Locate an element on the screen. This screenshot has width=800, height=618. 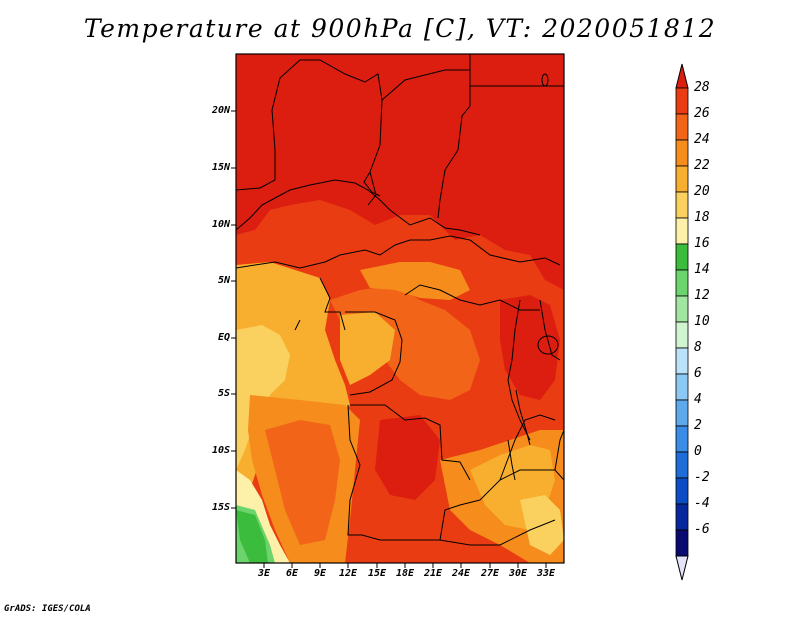
lakes is located at coordinates (533, 277).